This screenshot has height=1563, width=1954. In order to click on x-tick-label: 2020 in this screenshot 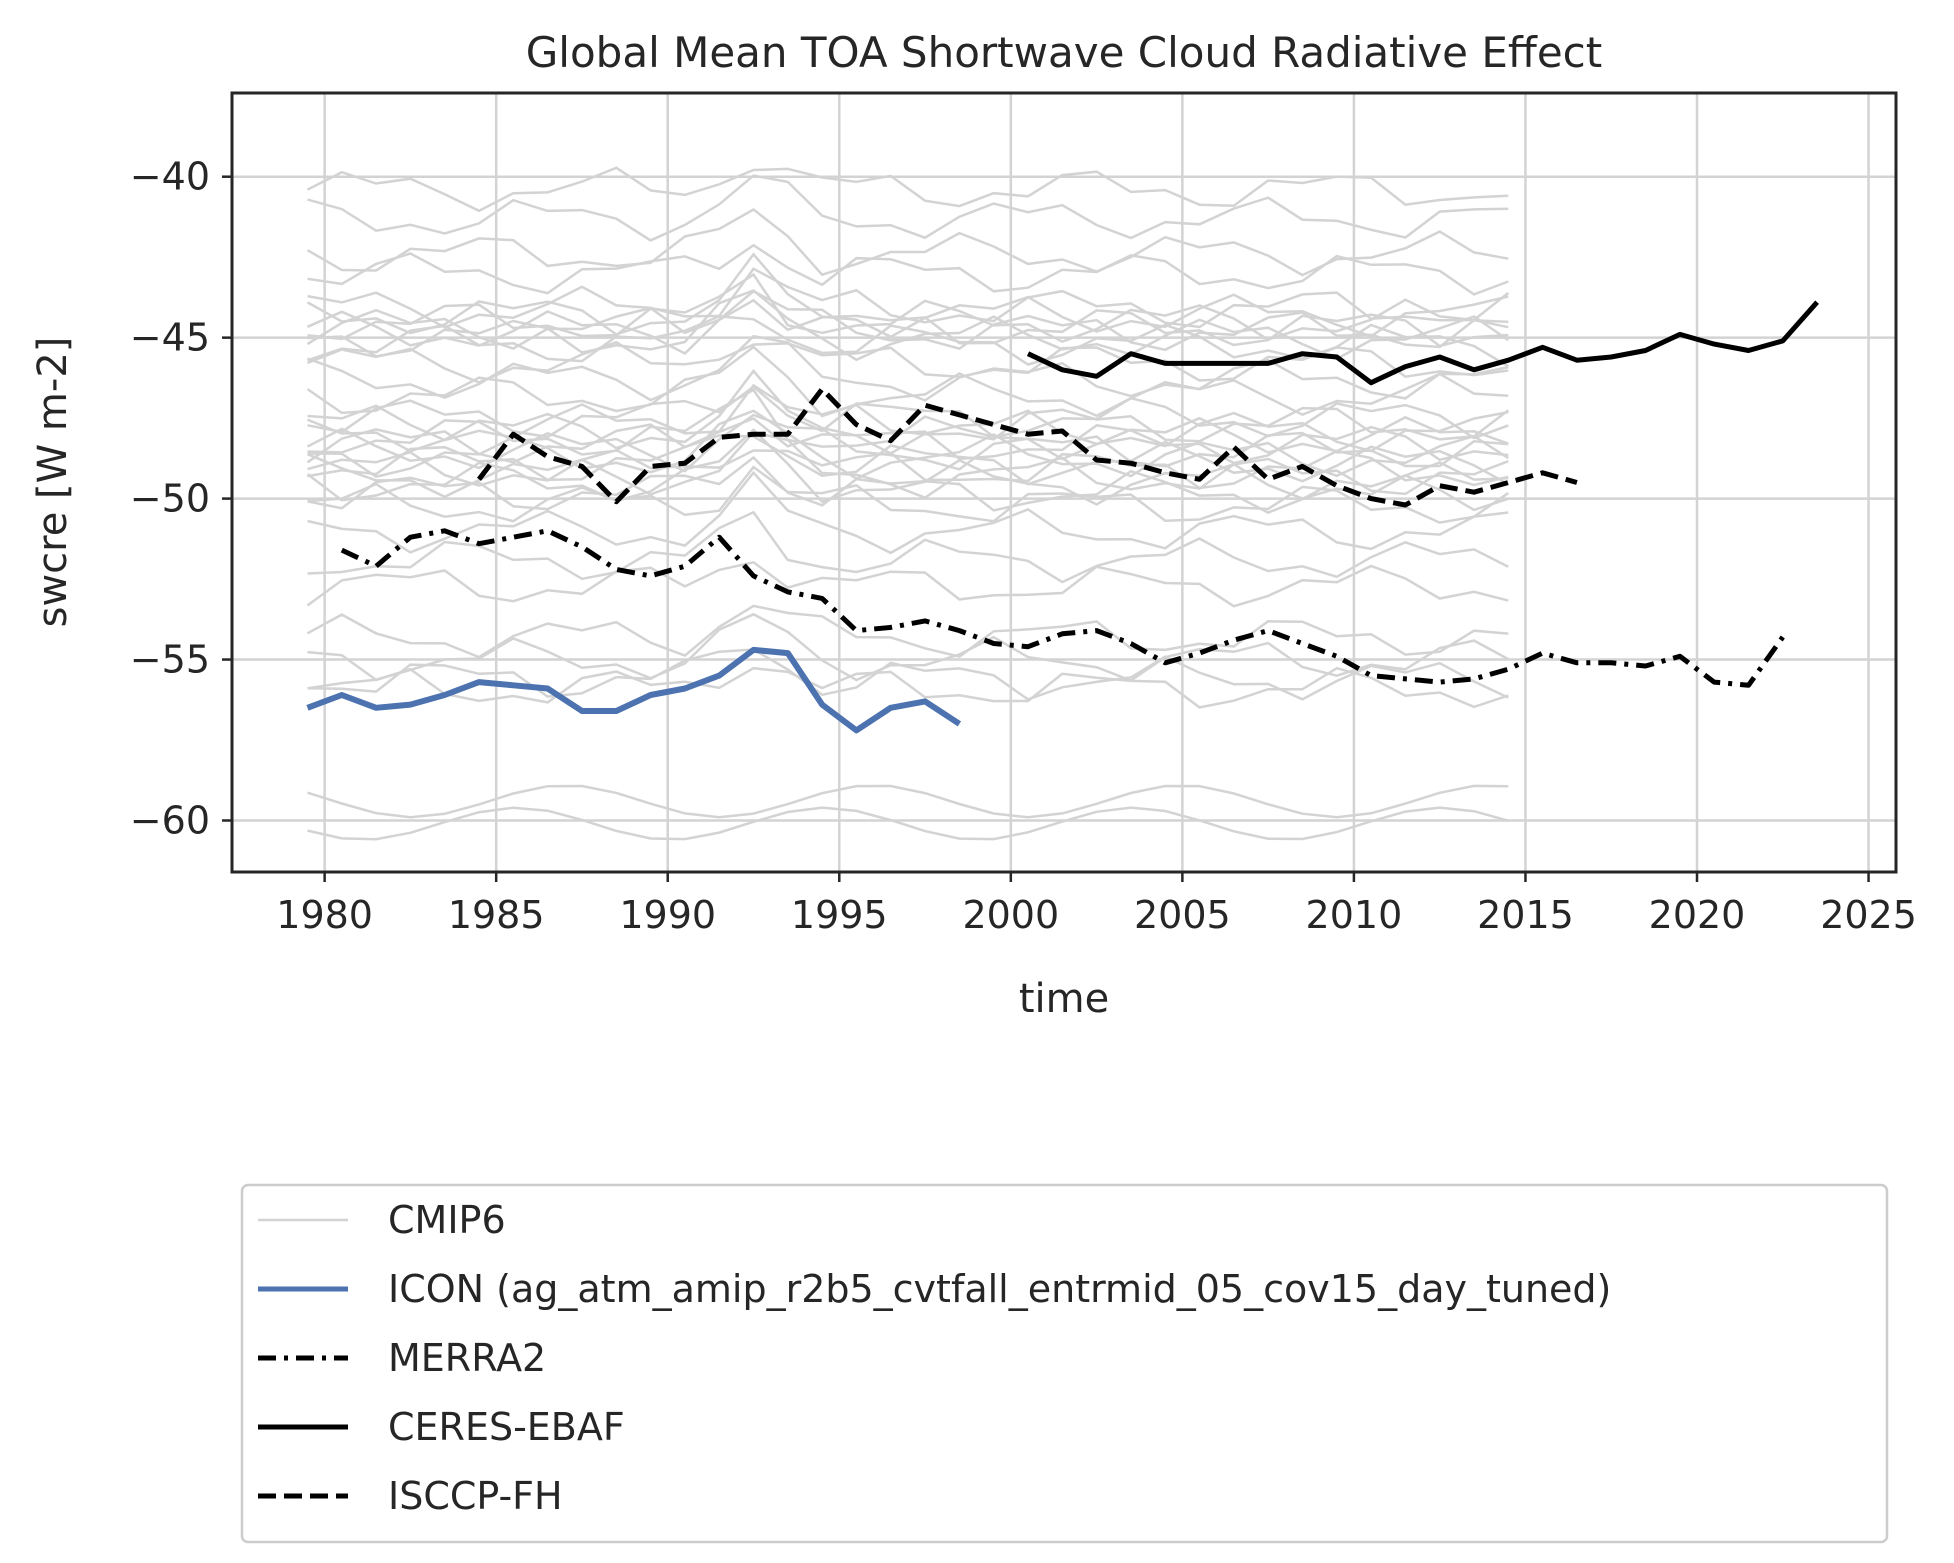, I will do `click(1697, 915)`.